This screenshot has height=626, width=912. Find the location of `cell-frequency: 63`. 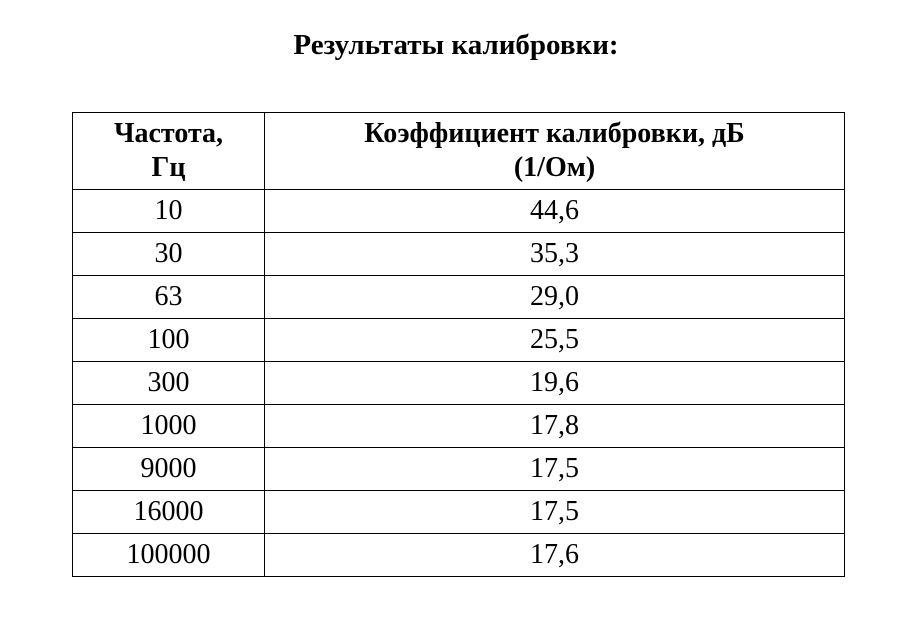

cell-frequency: 63 is located at coordinates (168, 297).